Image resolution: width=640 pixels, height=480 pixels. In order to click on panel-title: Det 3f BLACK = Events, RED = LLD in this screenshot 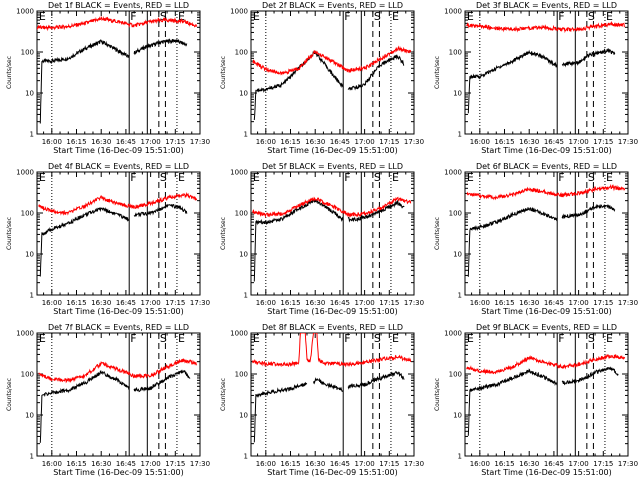, I will do `click(546, 5)`.